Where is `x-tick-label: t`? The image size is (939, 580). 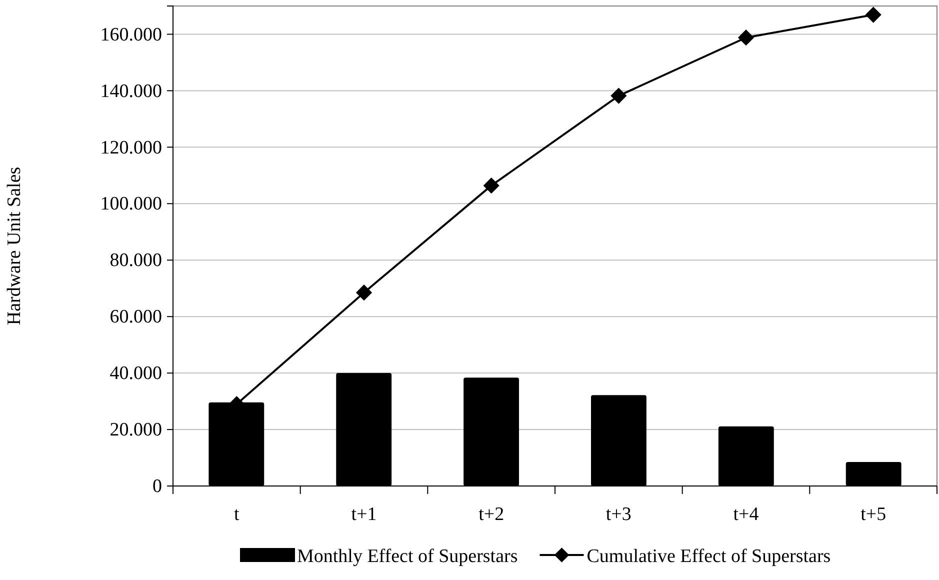
x-tick-label: t is located at coordinates (237, 514).